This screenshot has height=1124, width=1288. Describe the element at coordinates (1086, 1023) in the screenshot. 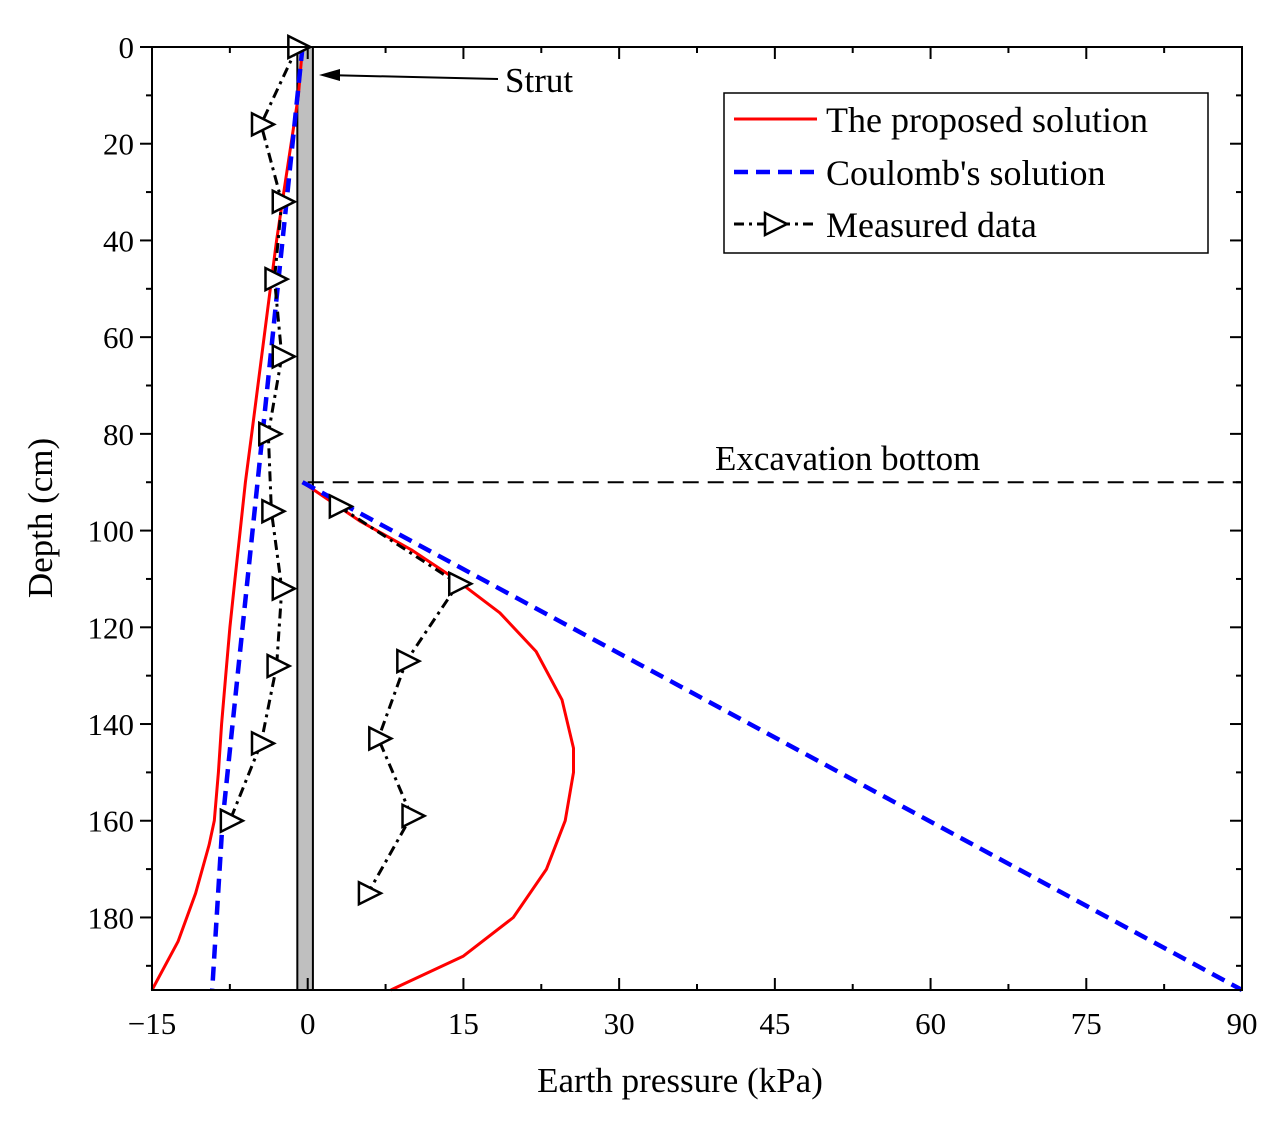

I see `x-tick-label-6: 75` at that location.